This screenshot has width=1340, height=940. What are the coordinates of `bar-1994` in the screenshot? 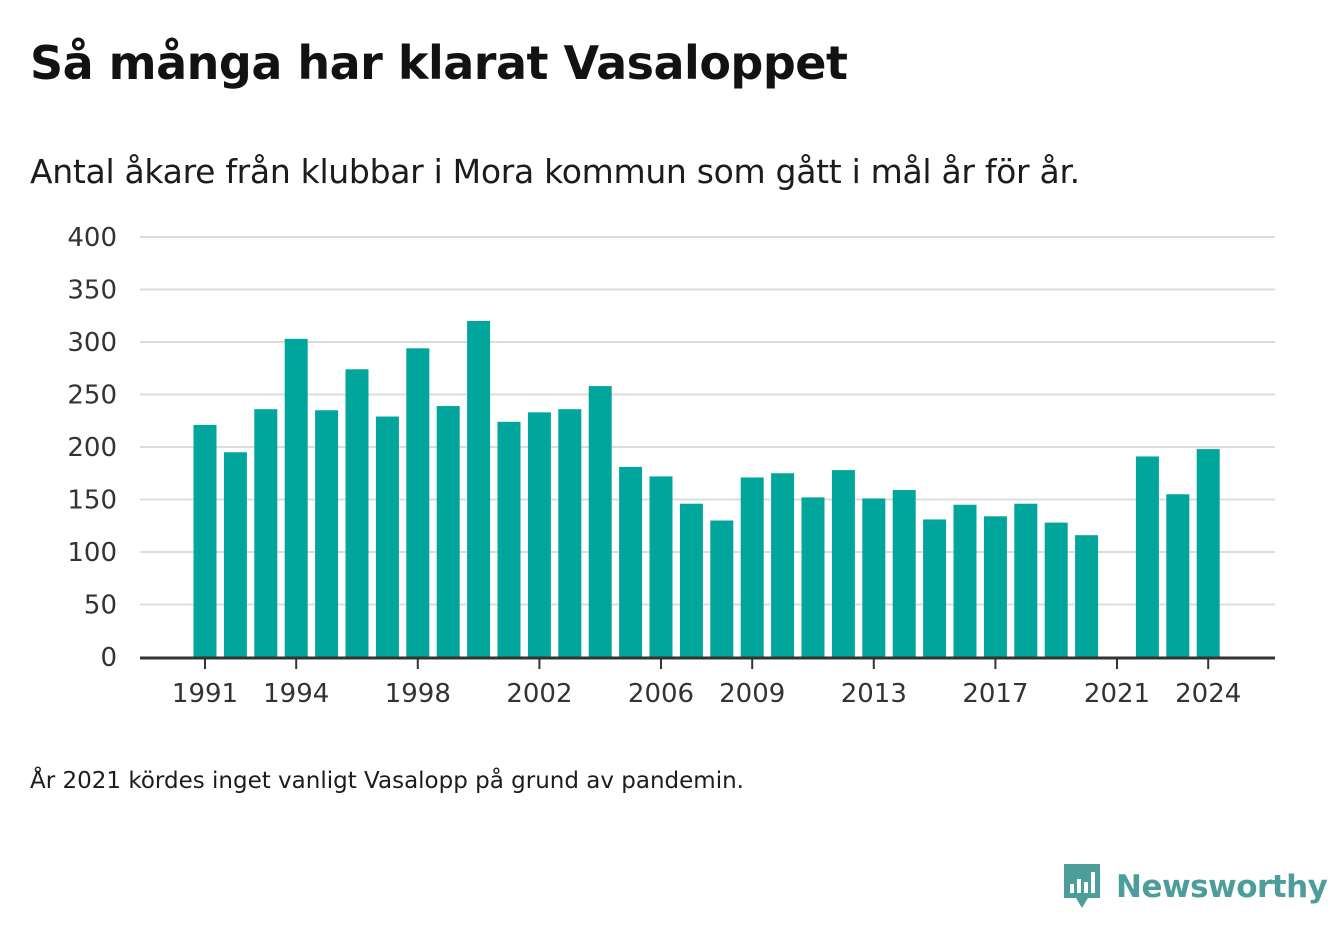 It's located at (296, 497).